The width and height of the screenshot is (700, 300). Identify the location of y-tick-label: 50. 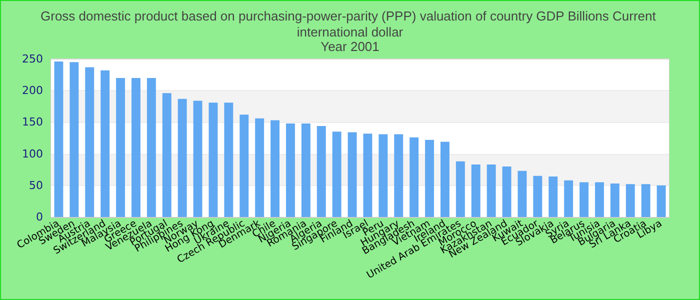
(36, 185).